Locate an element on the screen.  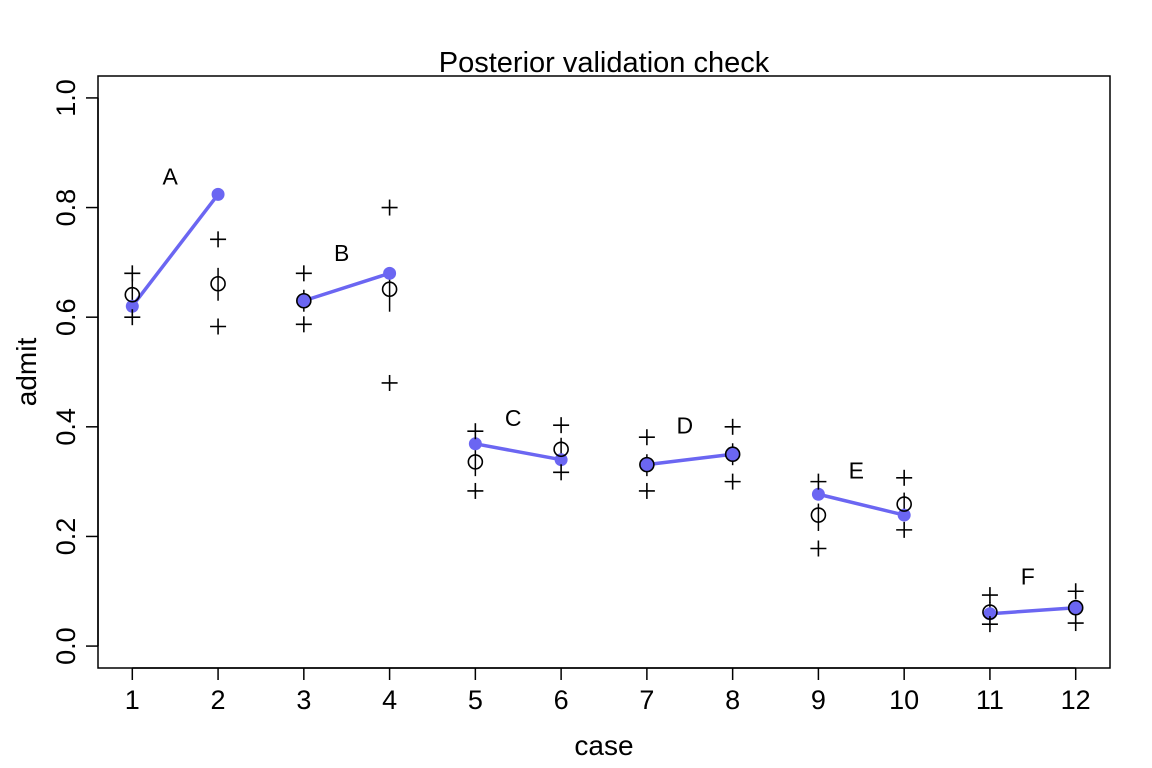
y-tick-label: 0.2 is located at coordinates (66, 537).